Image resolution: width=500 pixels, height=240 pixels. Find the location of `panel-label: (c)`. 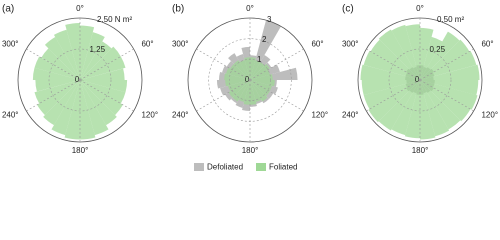

panel-label: (c) is located at coordinates (348, 9).